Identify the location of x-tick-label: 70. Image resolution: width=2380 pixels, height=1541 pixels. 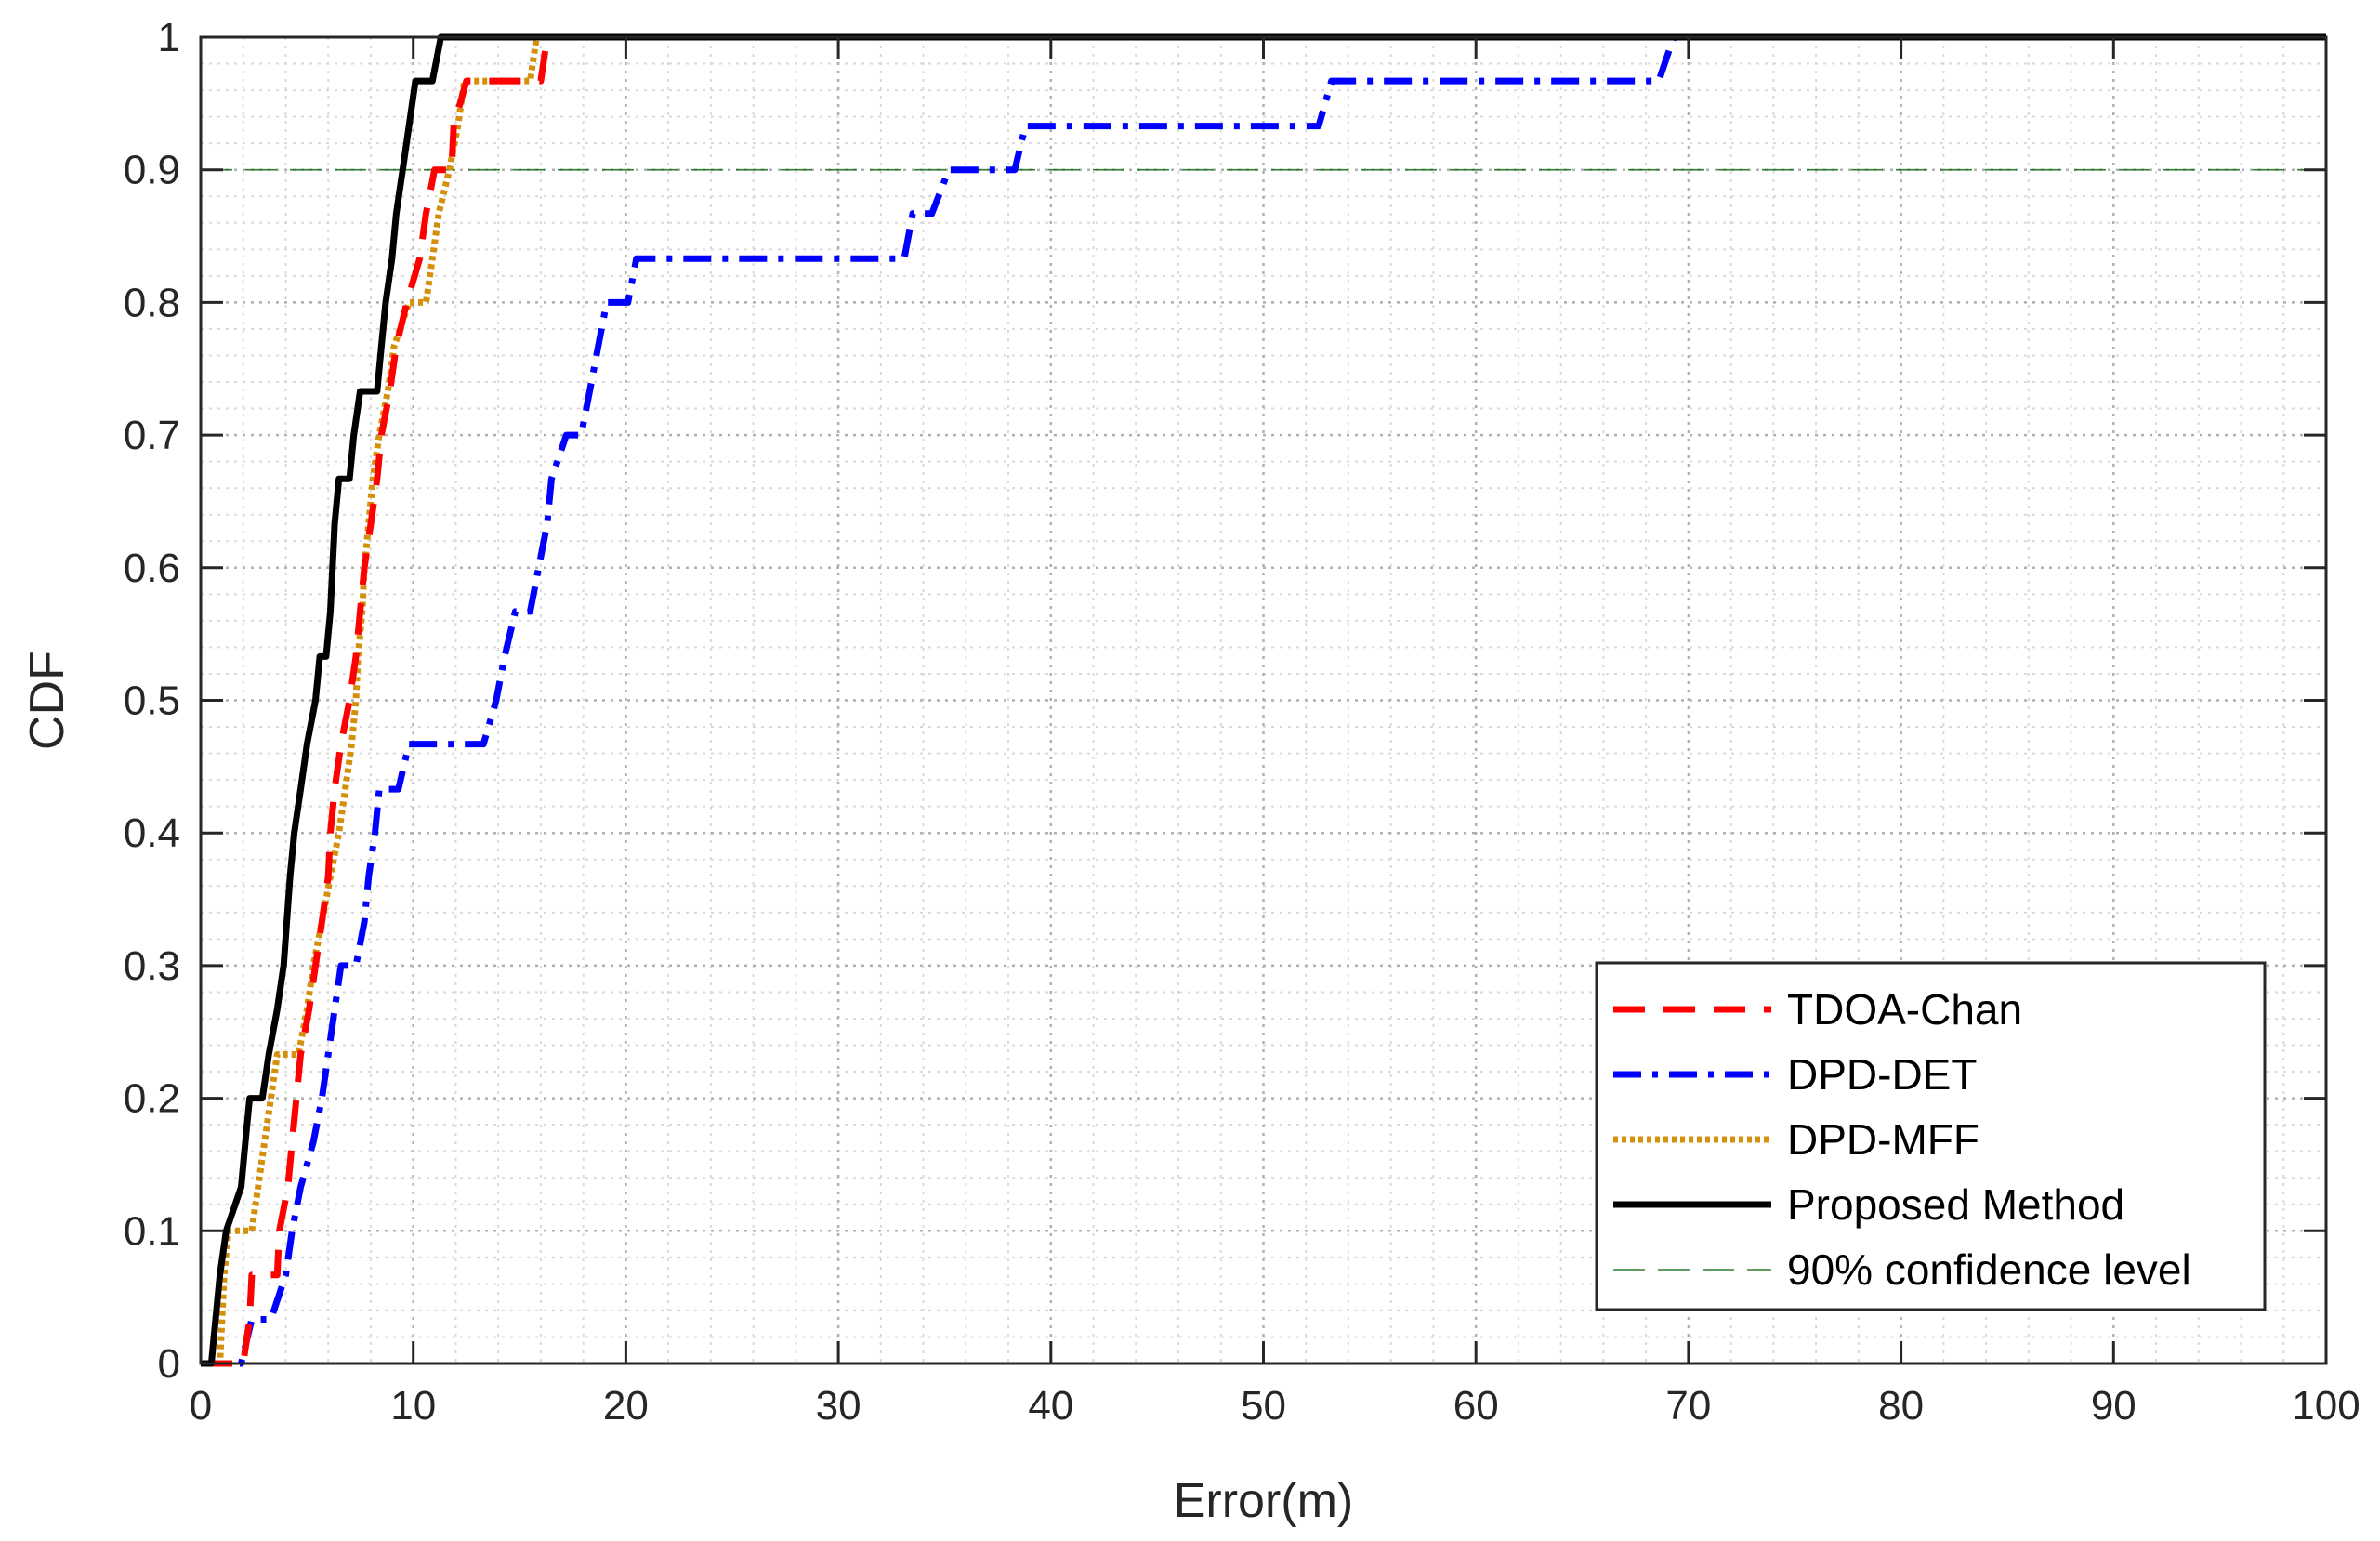
(1688, 1406).